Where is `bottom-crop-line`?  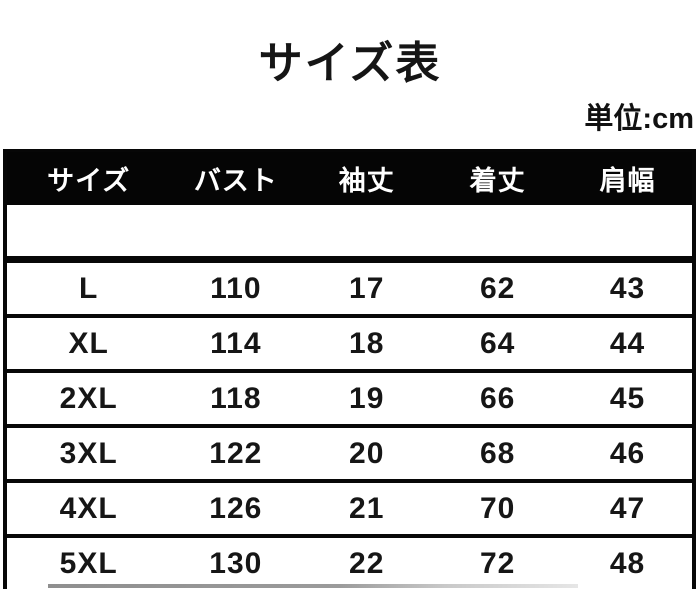
bottom-crop-line is located at coordinates (313, 586).